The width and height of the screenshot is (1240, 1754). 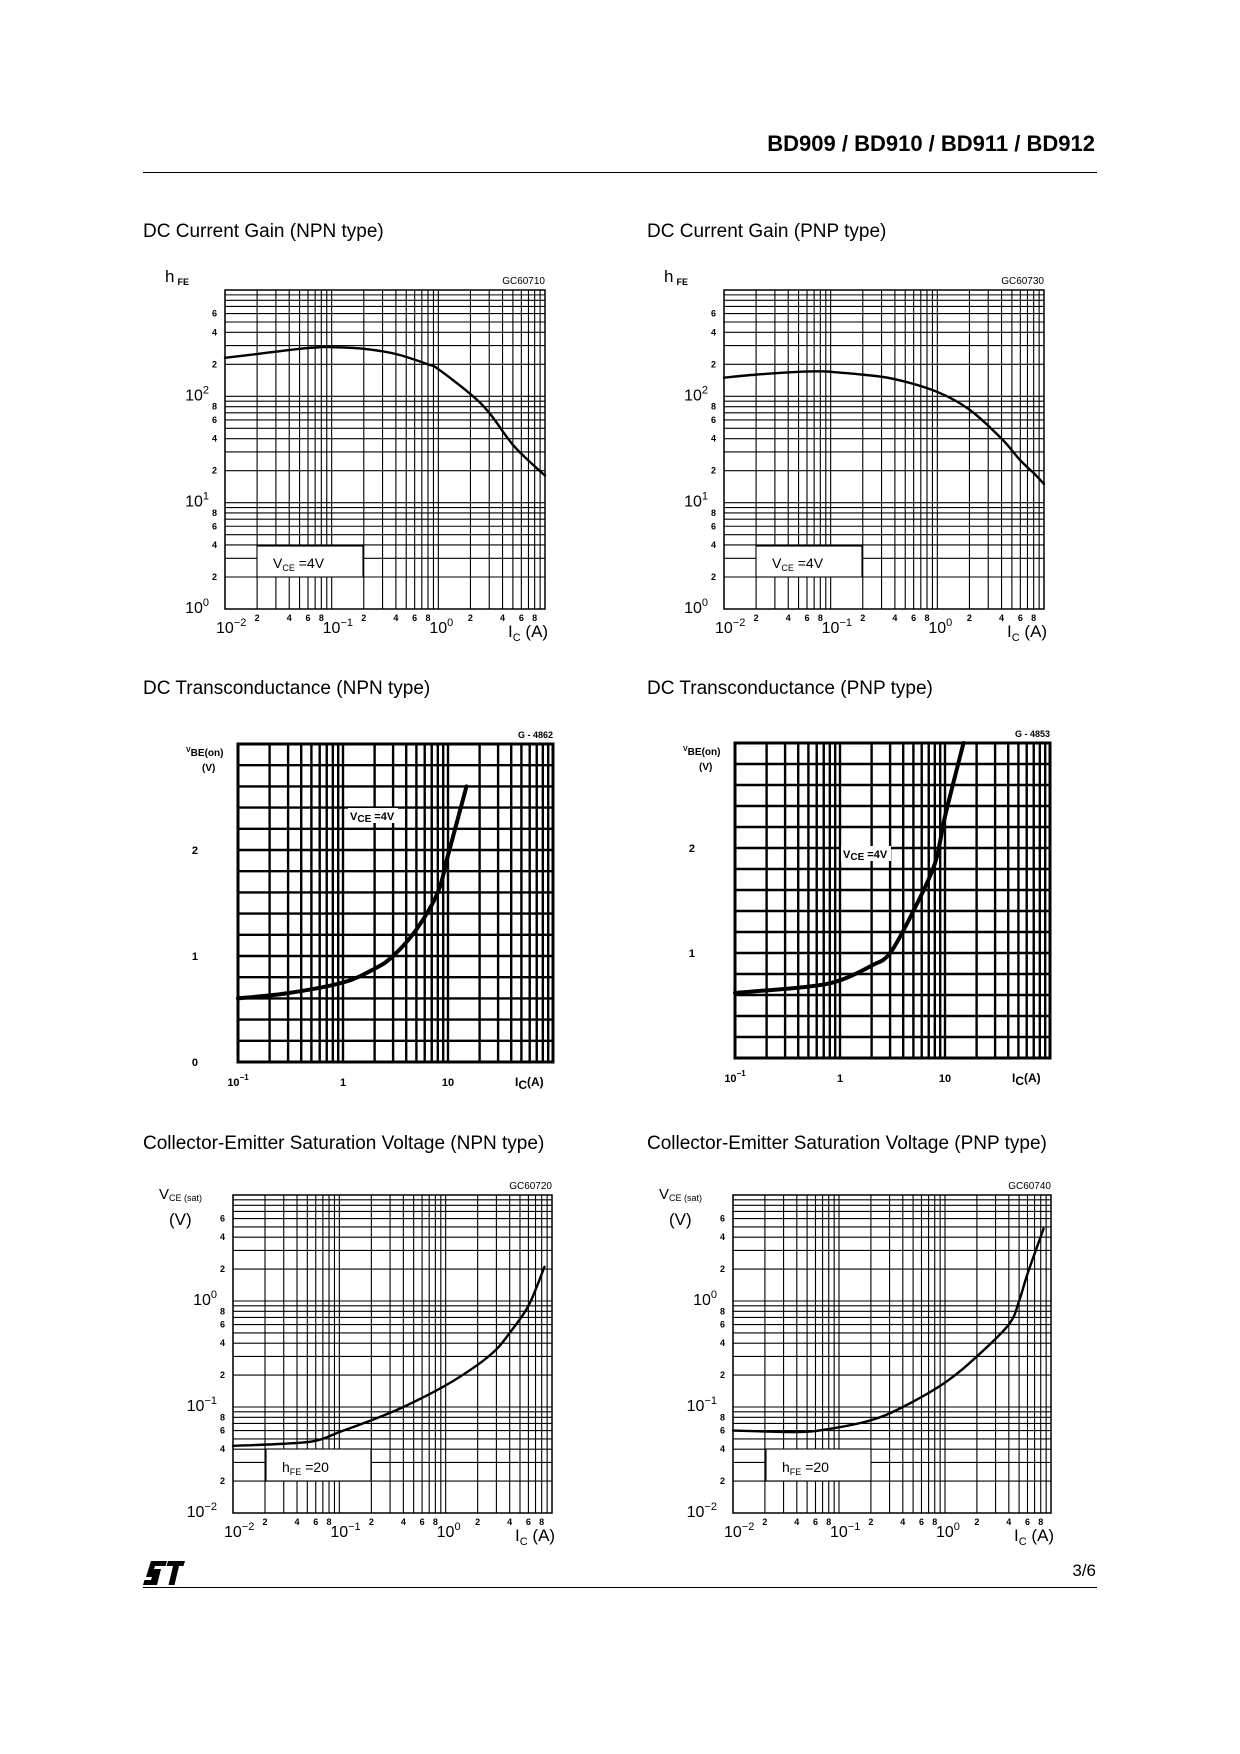 What do you see at coordinates (767, 231) in the screenshot?
I see `chart-title-hfe-pnp: DC Current Gain (PNP type)` at bounding box center [767, 231].